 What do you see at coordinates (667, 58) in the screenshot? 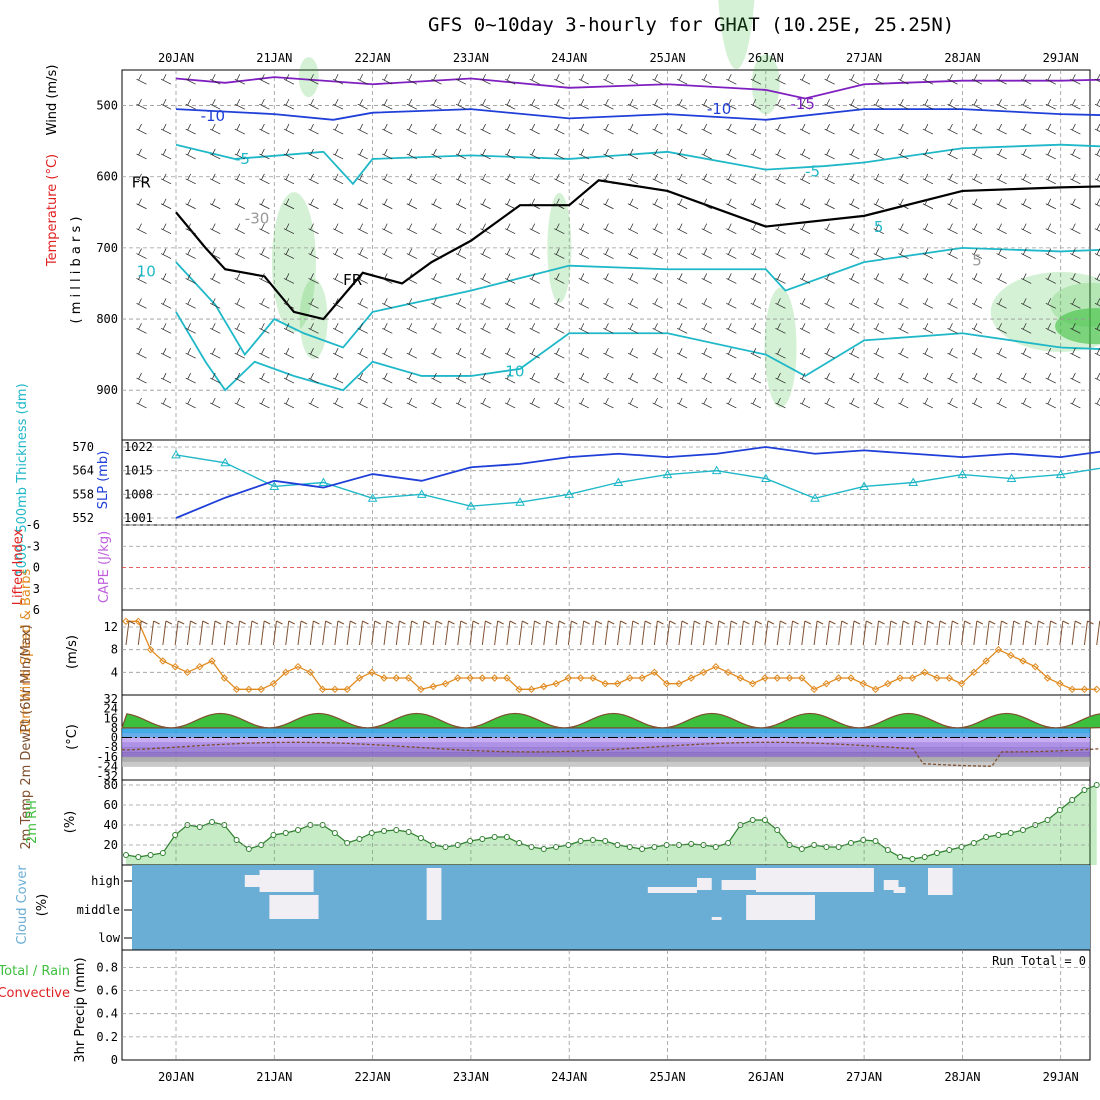
I see `top-day-label: 25JAN` at bounding box center [667, 58].